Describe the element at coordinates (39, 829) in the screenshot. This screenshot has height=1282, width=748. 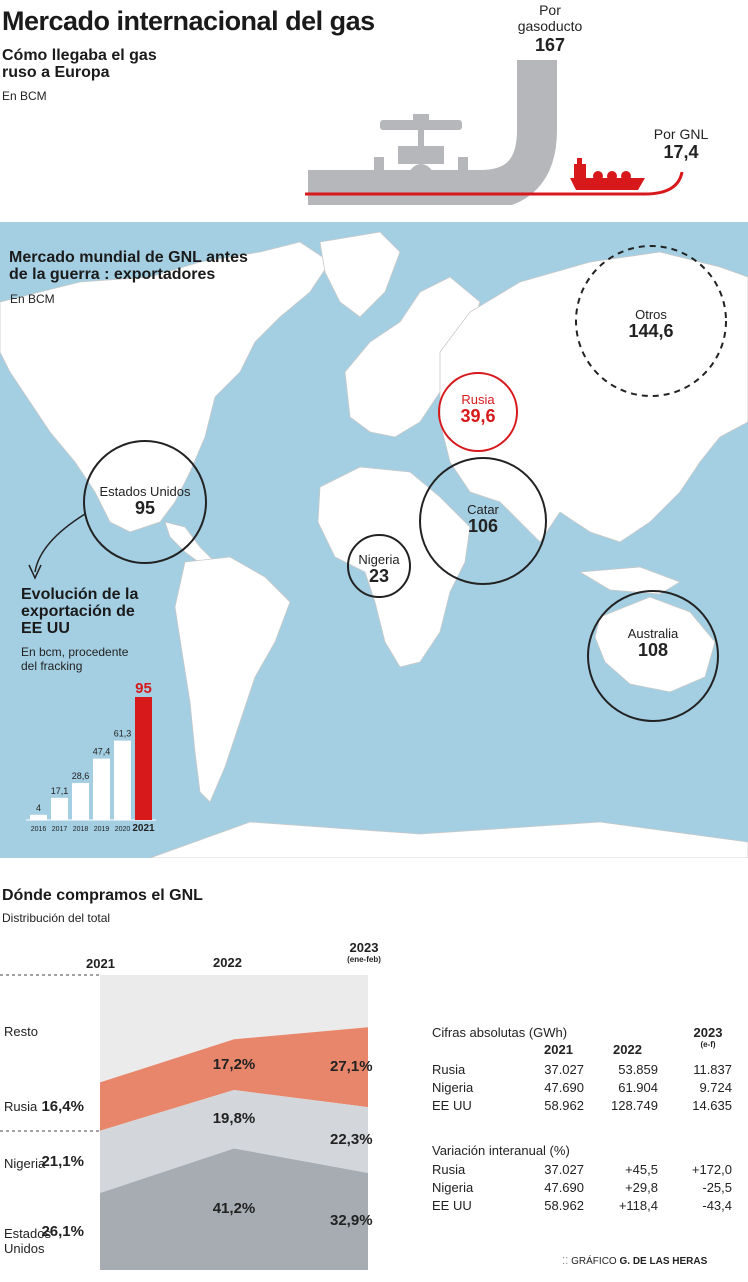
I see `bar-tick-label: 2016` at that location.